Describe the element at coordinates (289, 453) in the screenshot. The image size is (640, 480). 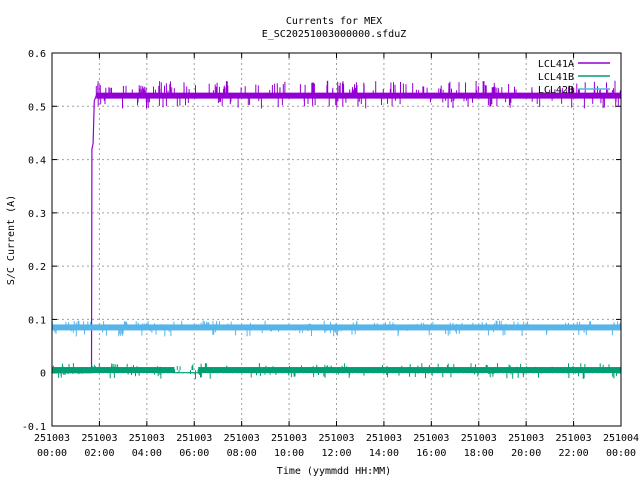
I see `x-tick-label-time: 10:00` at that location.